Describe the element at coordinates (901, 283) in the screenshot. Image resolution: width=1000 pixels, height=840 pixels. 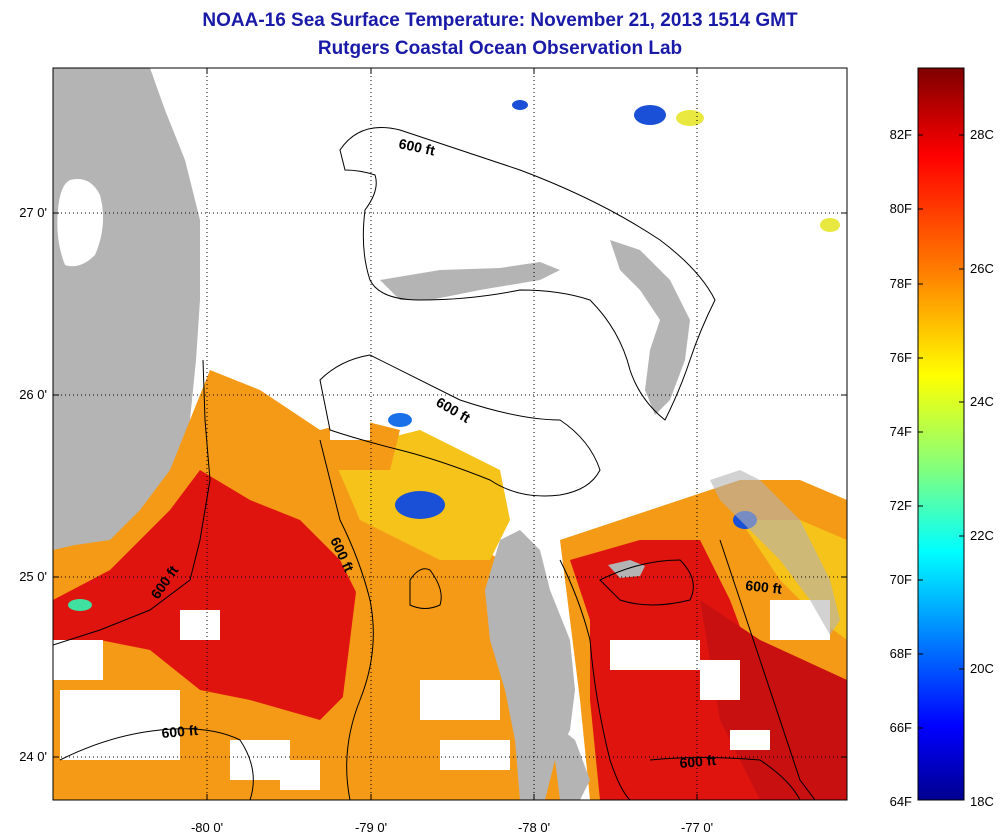
I see `colorbar-f-label: 78F` at that location.